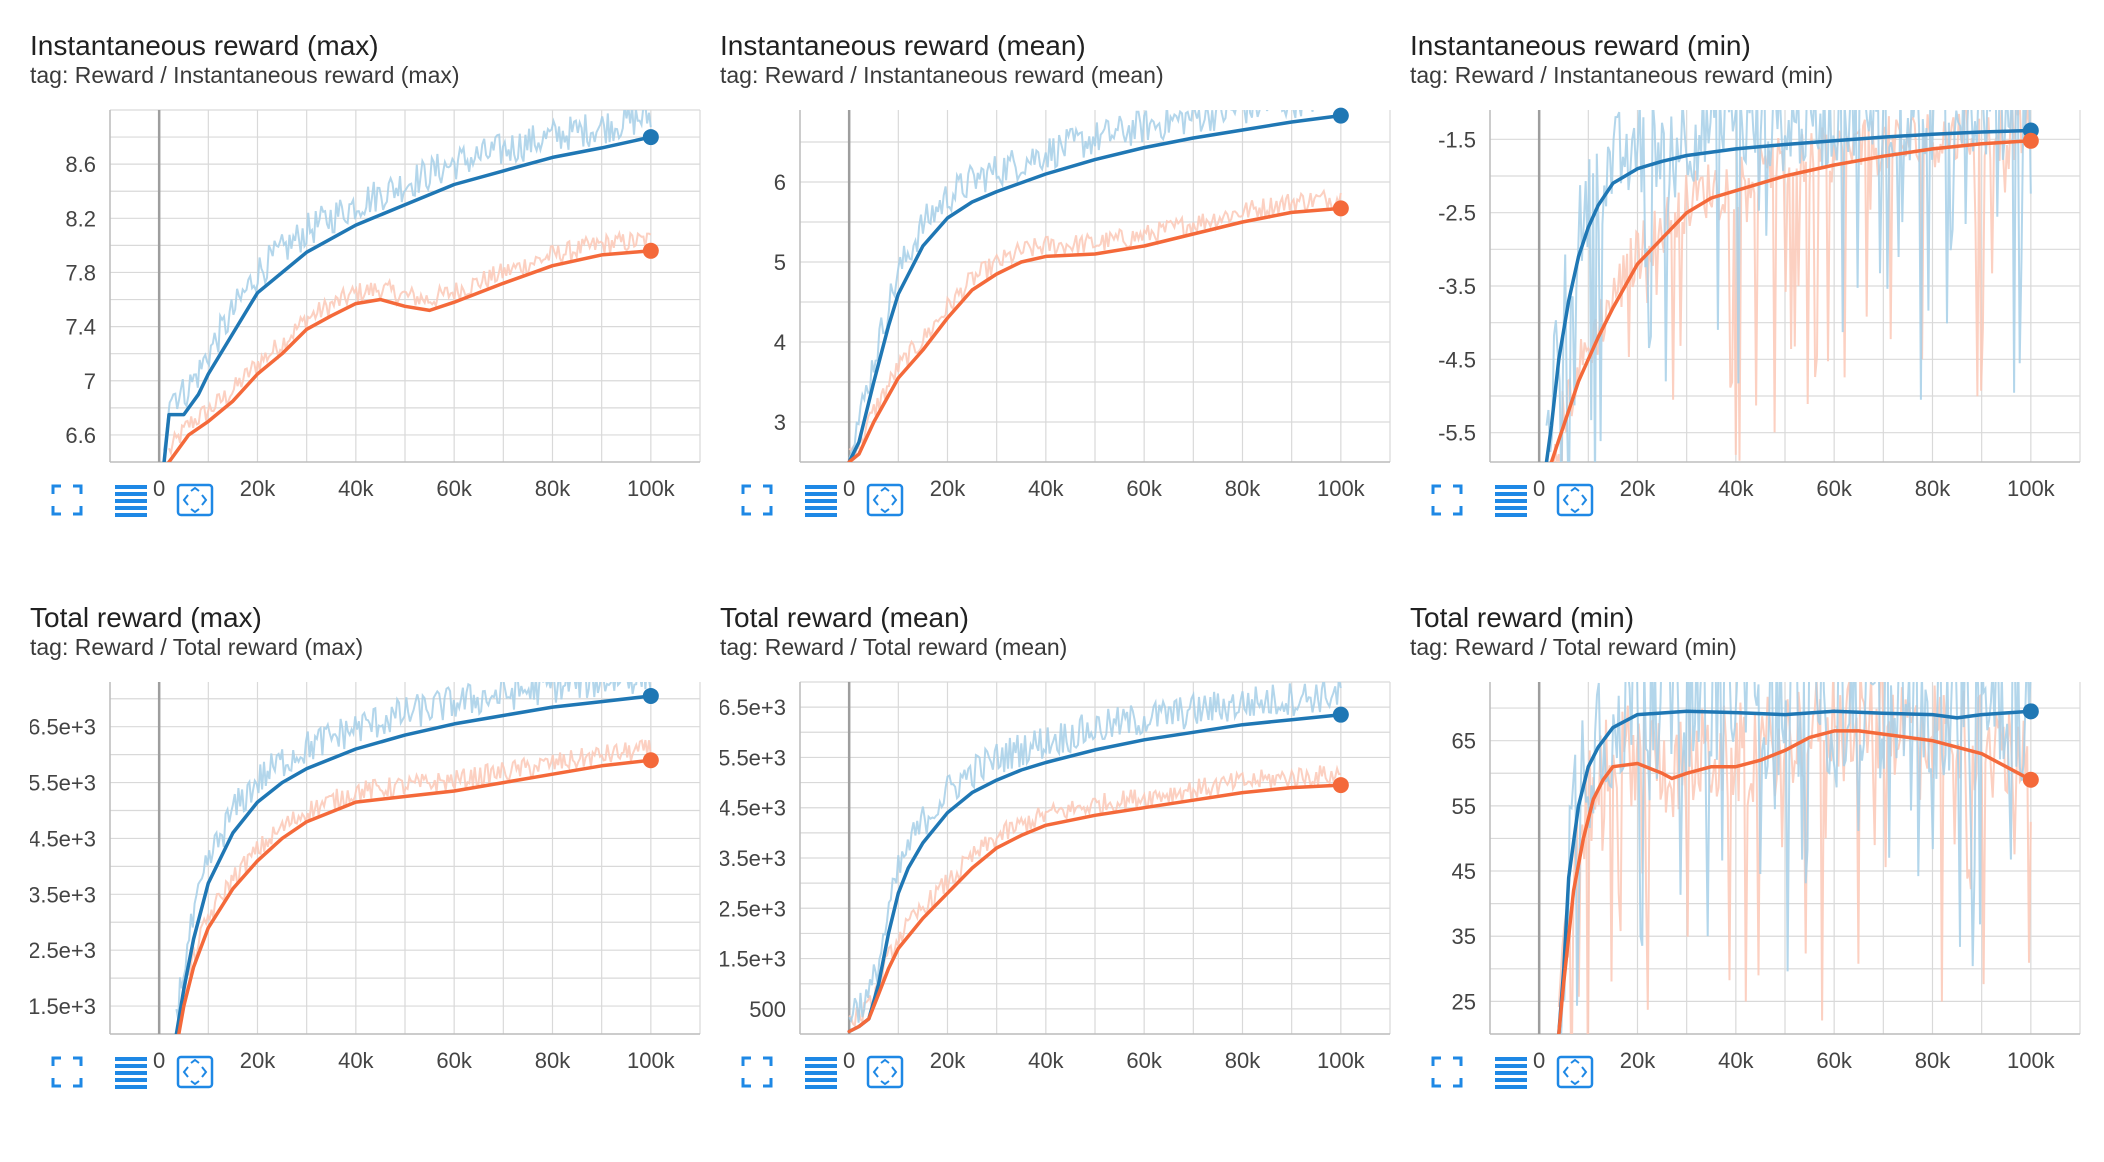 Image resolution: width=2104 pixels, height=1162 pixels. I want to click on y-tick-label: 25, so click(1464, 1001).